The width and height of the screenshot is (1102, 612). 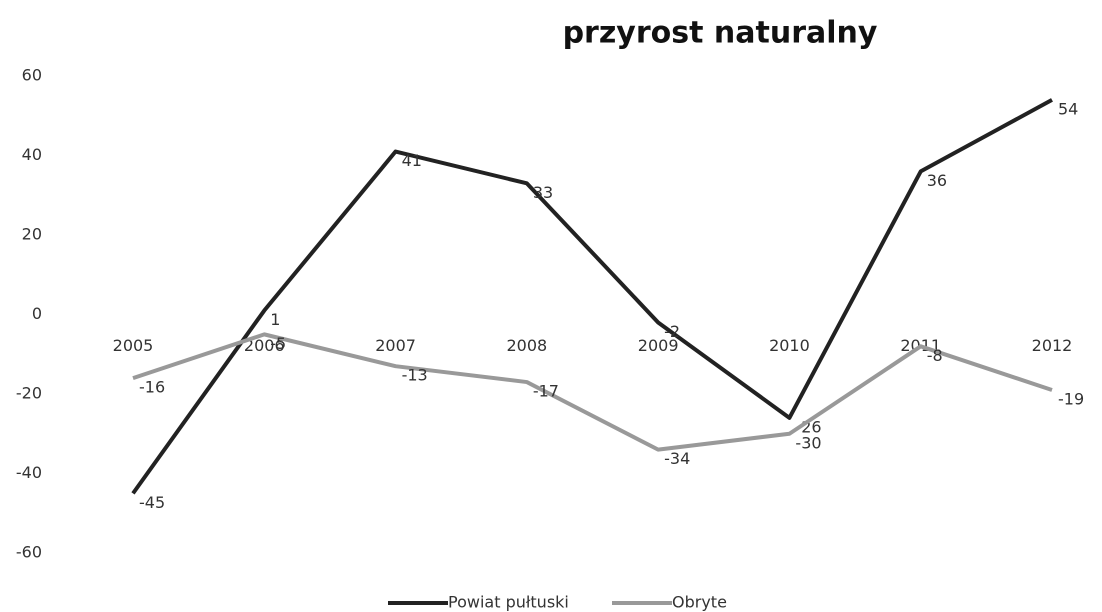 I want to click on x-tick-label: 2005, so click(x=133, y=345).